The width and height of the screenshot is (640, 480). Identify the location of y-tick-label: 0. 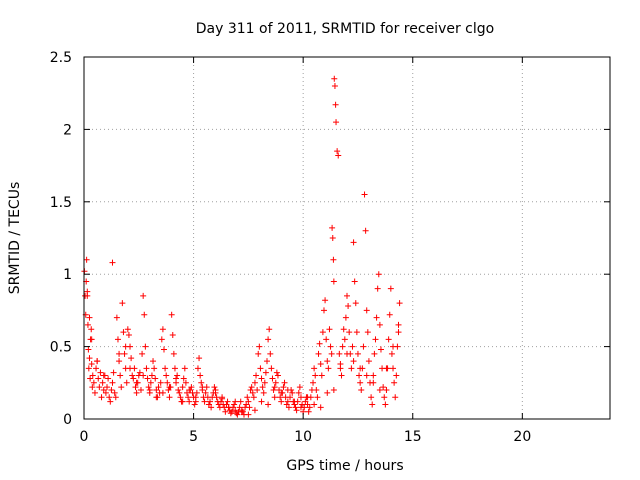
(67, 420).